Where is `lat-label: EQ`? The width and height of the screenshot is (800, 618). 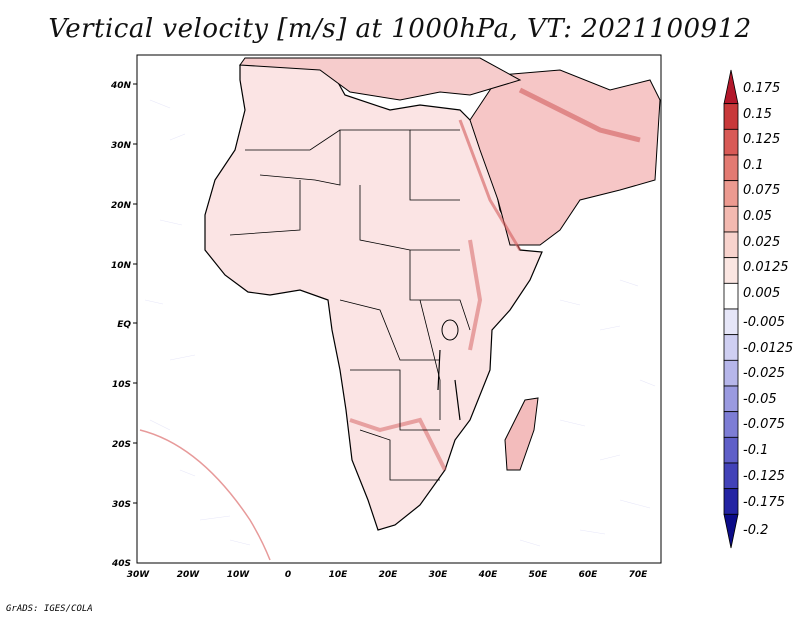
lat-label: EQ is located at coordinates (124, 325).